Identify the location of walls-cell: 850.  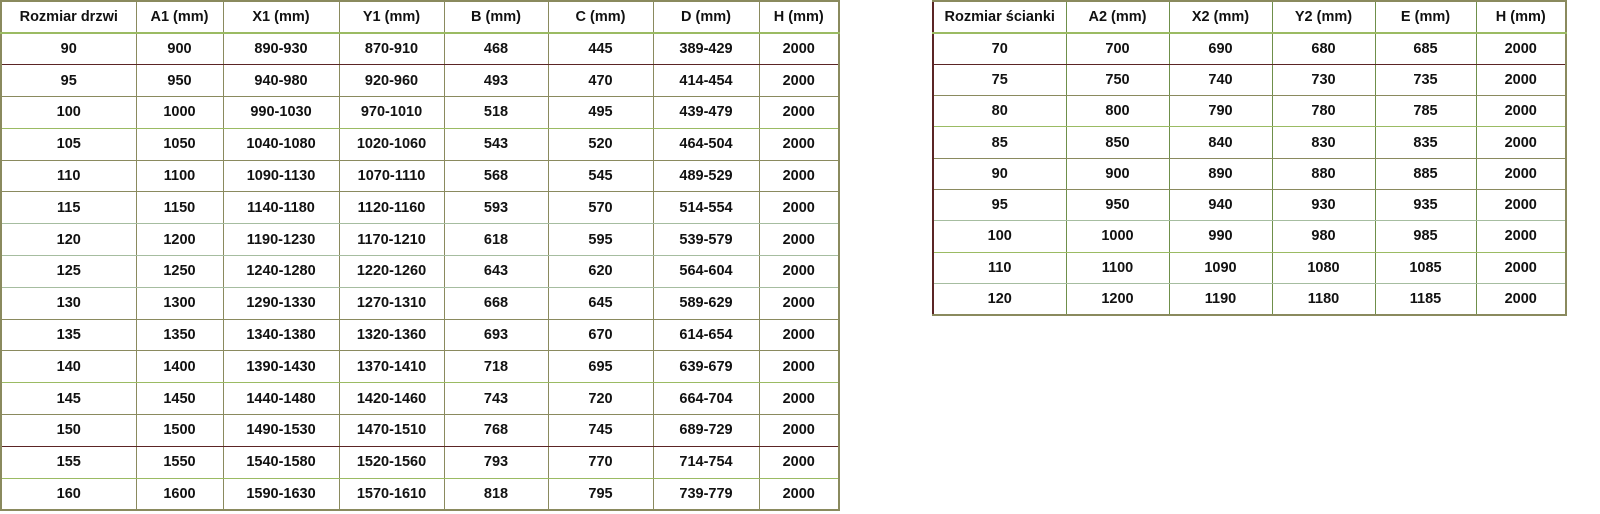
(1118, 142).